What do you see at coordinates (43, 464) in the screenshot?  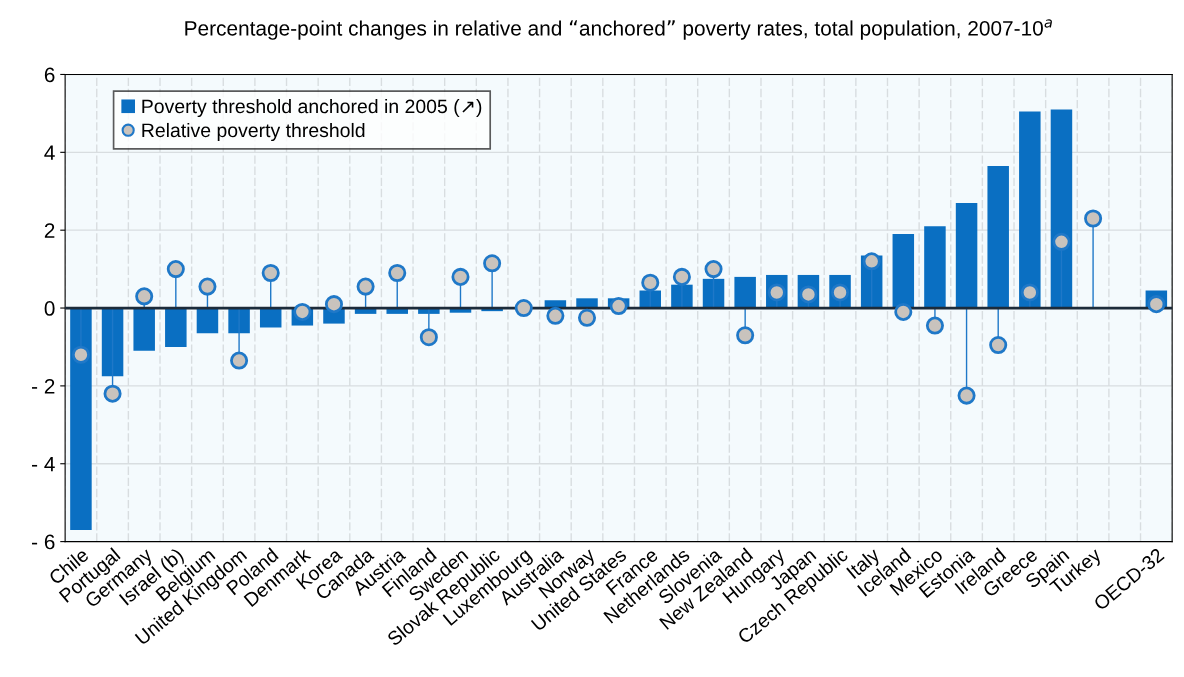 I see `y-tick-label: - 4` at bounding box center [43, 464].